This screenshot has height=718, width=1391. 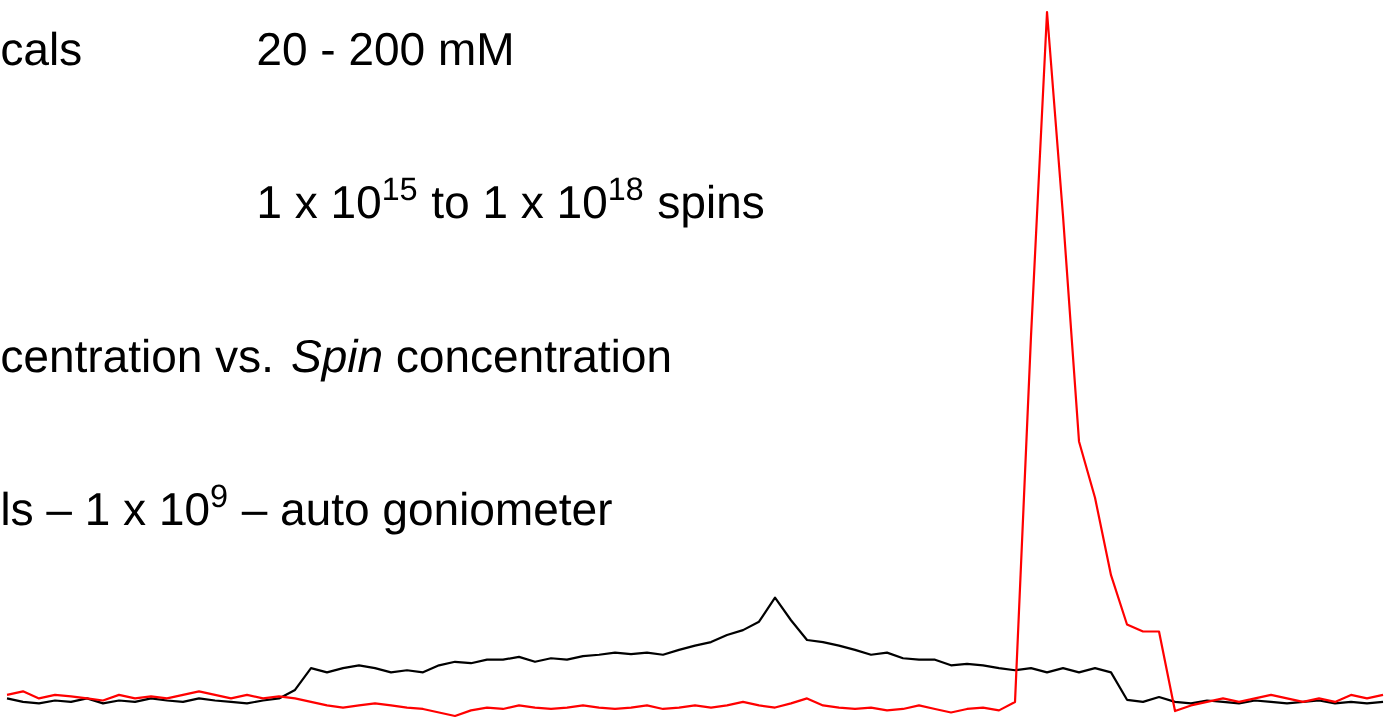 What do you see at coordinates (511, 202) in the screenshot?
I see `annotation: 1 x 10$^{15}$ to 1 x 10$^{18}$ spins` at bounding box center [511, 202].